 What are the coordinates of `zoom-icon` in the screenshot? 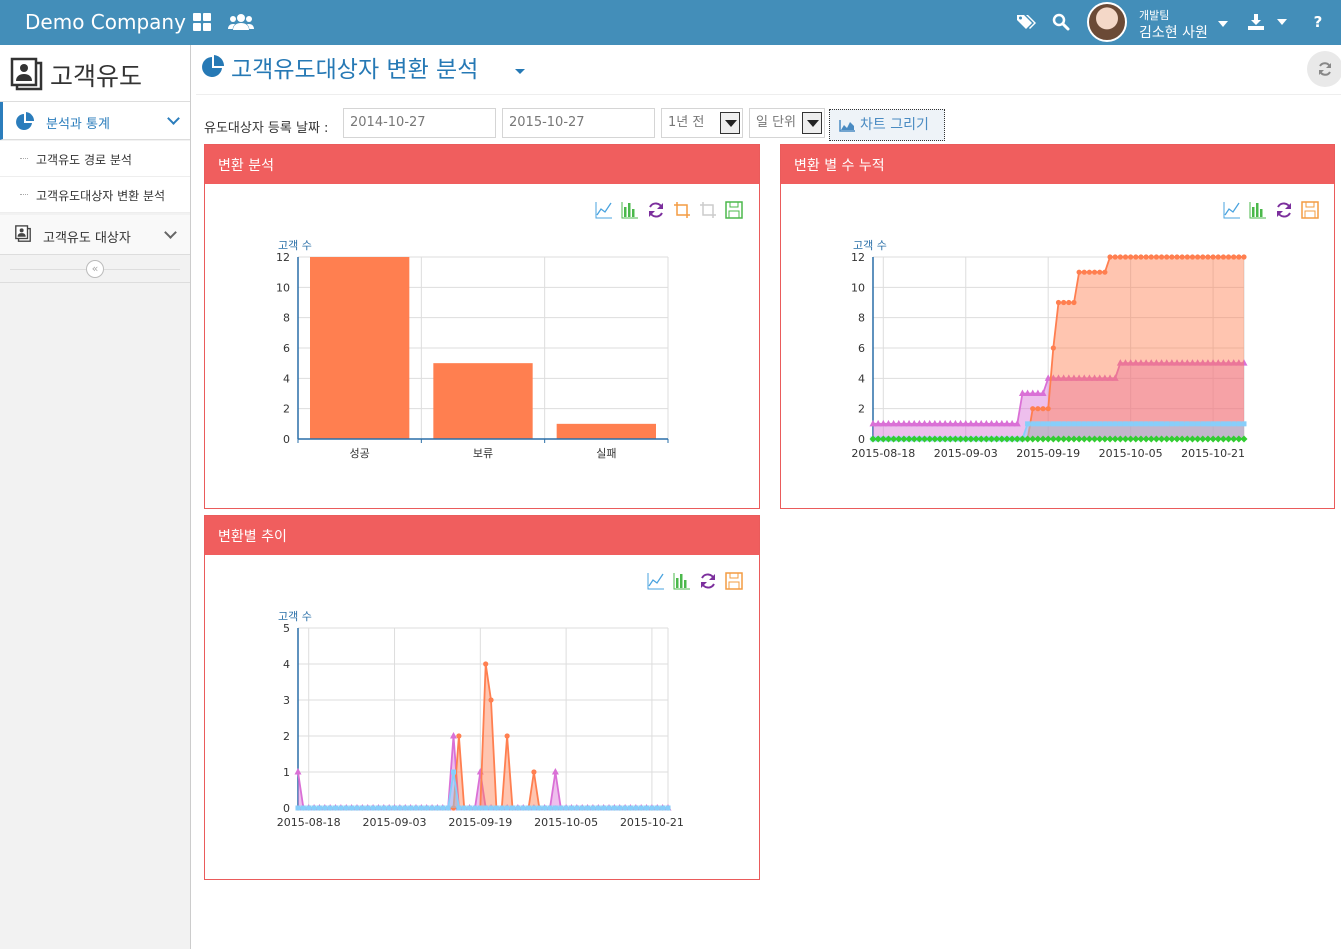 It's located at (682, 210).